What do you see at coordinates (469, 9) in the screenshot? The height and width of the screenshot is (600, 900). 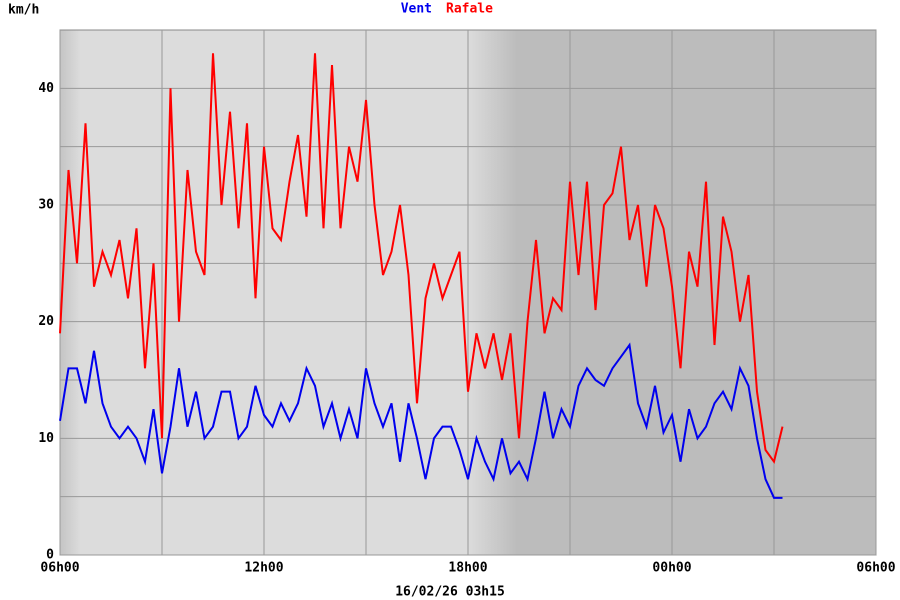 I see `legend-entry: Rafale` at bounding box center [469, 9].